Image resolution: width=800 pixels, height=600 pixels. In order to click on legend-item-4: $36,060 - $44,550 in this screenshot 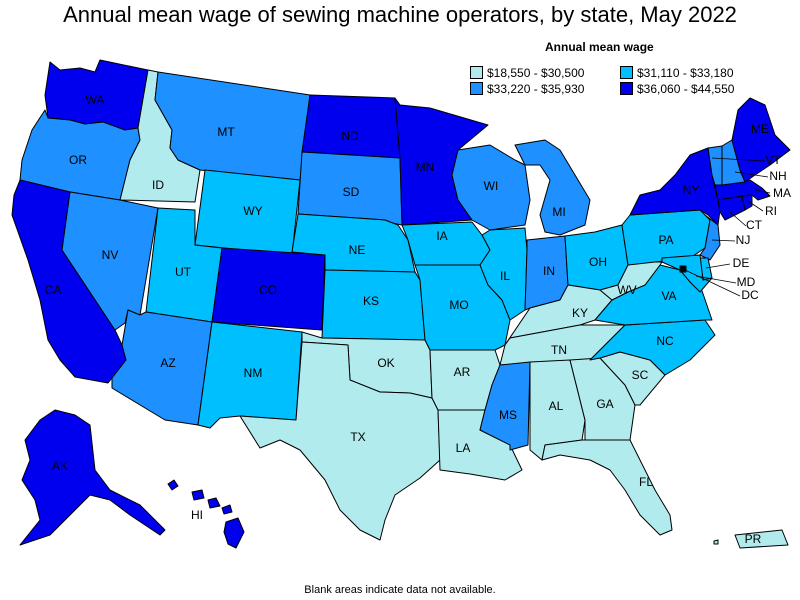, I will do `click(677, 89)`.